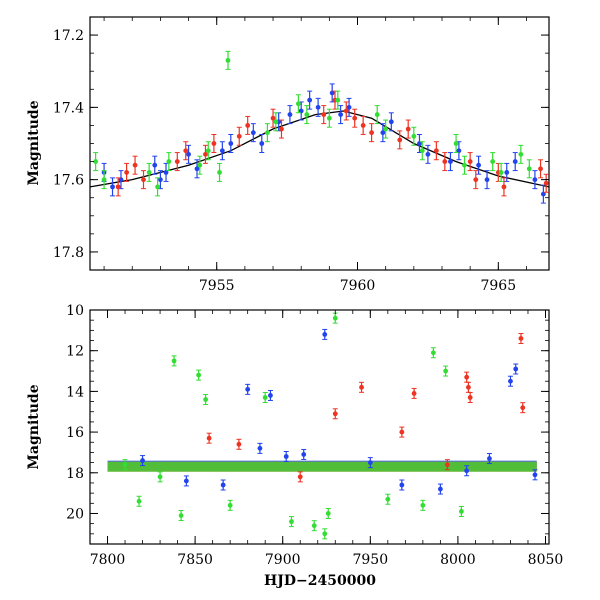 The width and height of the screenshot is (600, 600). What do you see at coordinates (75, 311) in the screenshot?
I see `bottom-ytick-label: 10` at bounding box center [75, 311].